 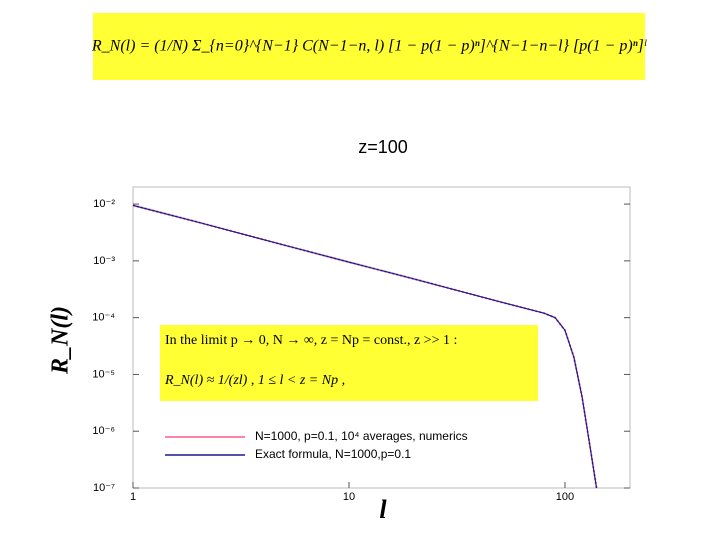 What do you see at coordinates (254, 380) in the screenshot?
I see `annotation: R_N(l) ≈ 1/(zl) , 1 ≤ l < z = Np ,` at bounding box center [254, 380].